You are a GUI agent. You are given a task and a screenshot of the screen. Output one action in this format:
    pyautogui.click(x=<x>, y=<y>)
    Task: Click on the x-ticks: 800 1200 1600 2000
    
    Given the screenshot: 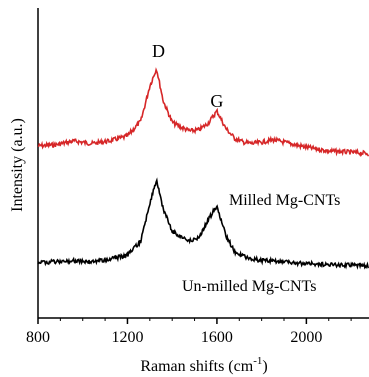 What is the action you would take?
    pyautogui.click(x=189, y=332)
    